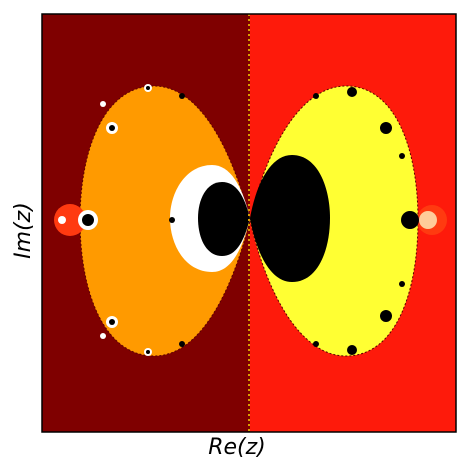 This screenshot has height=474, width=474. What do you see at coordinates (359, 221) in the screenshot?
I see `right-minor-bulbs` at bounding box center [359, 221].